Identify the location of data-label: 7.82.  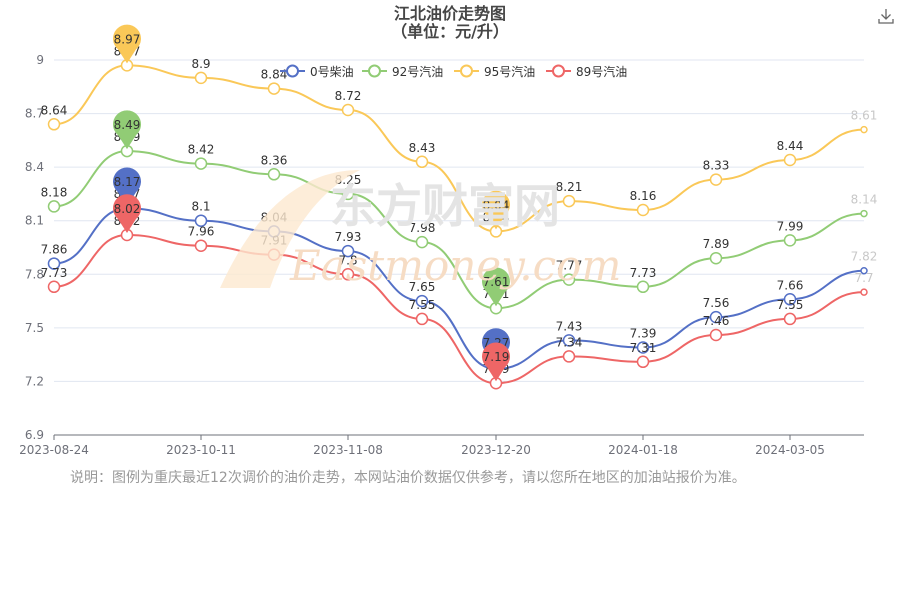
(864, 257).